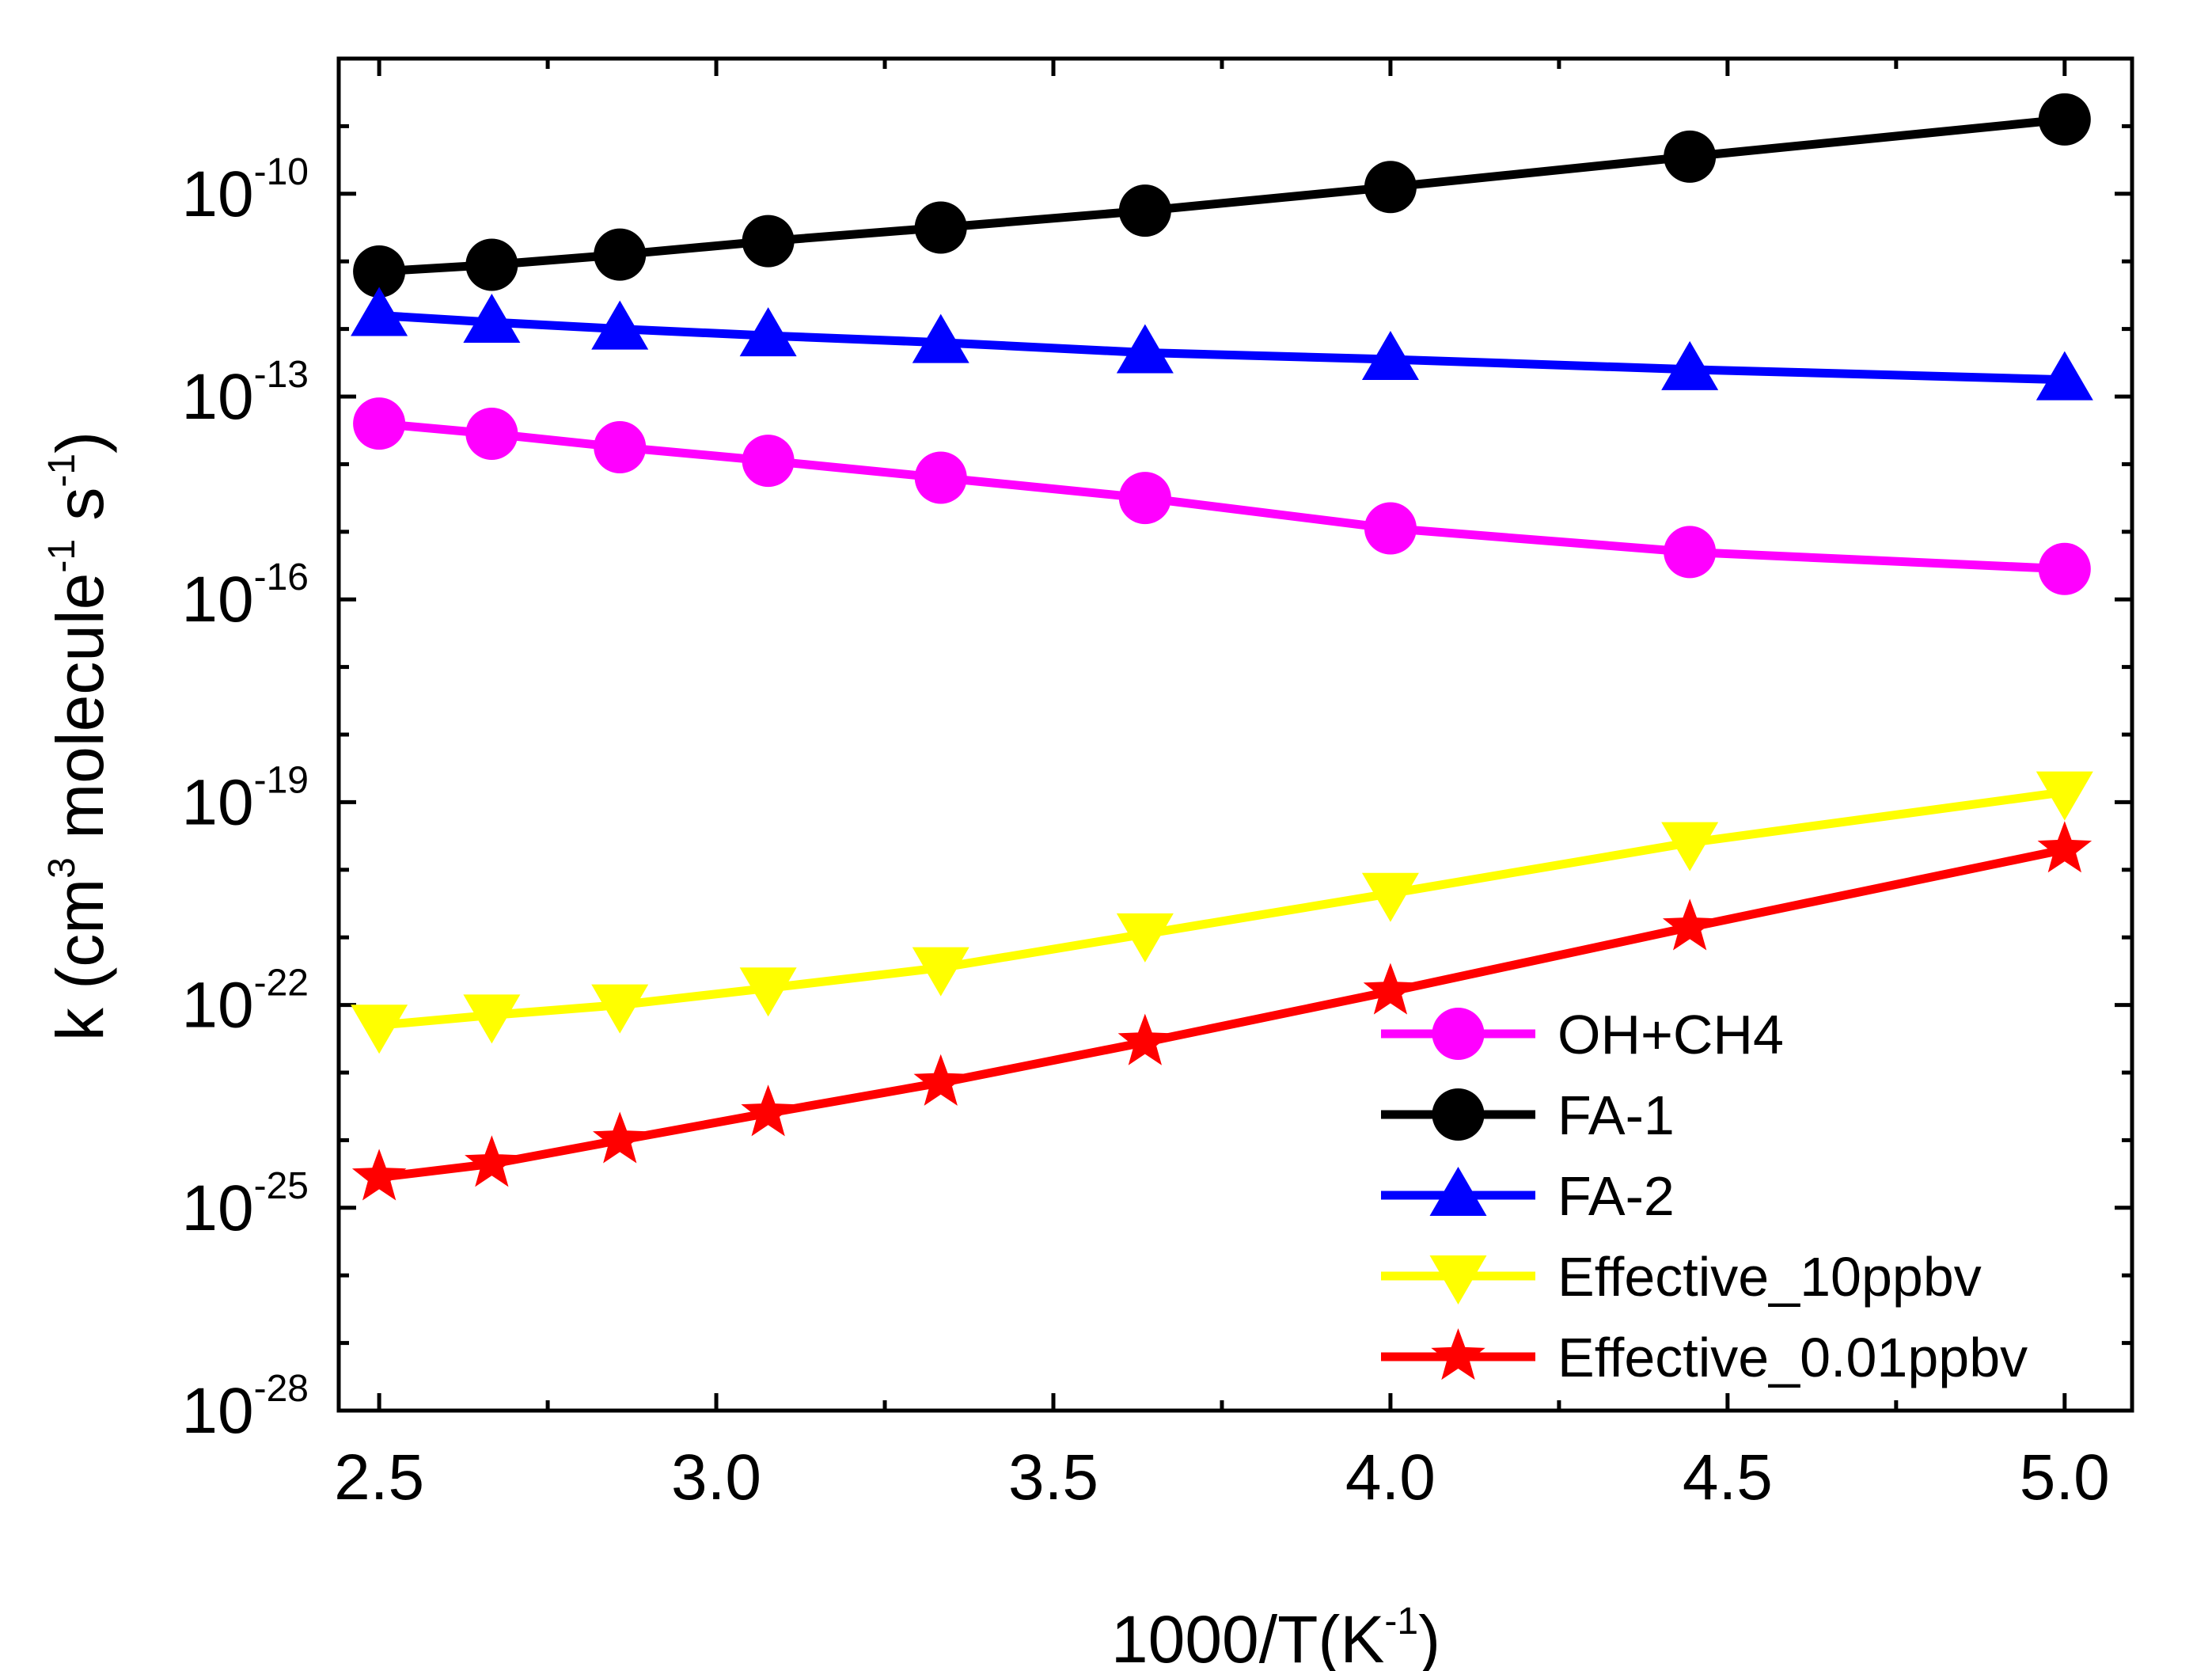  I want to click on legend-label: Effective_0.01ppbv, so click(1793, 1357).